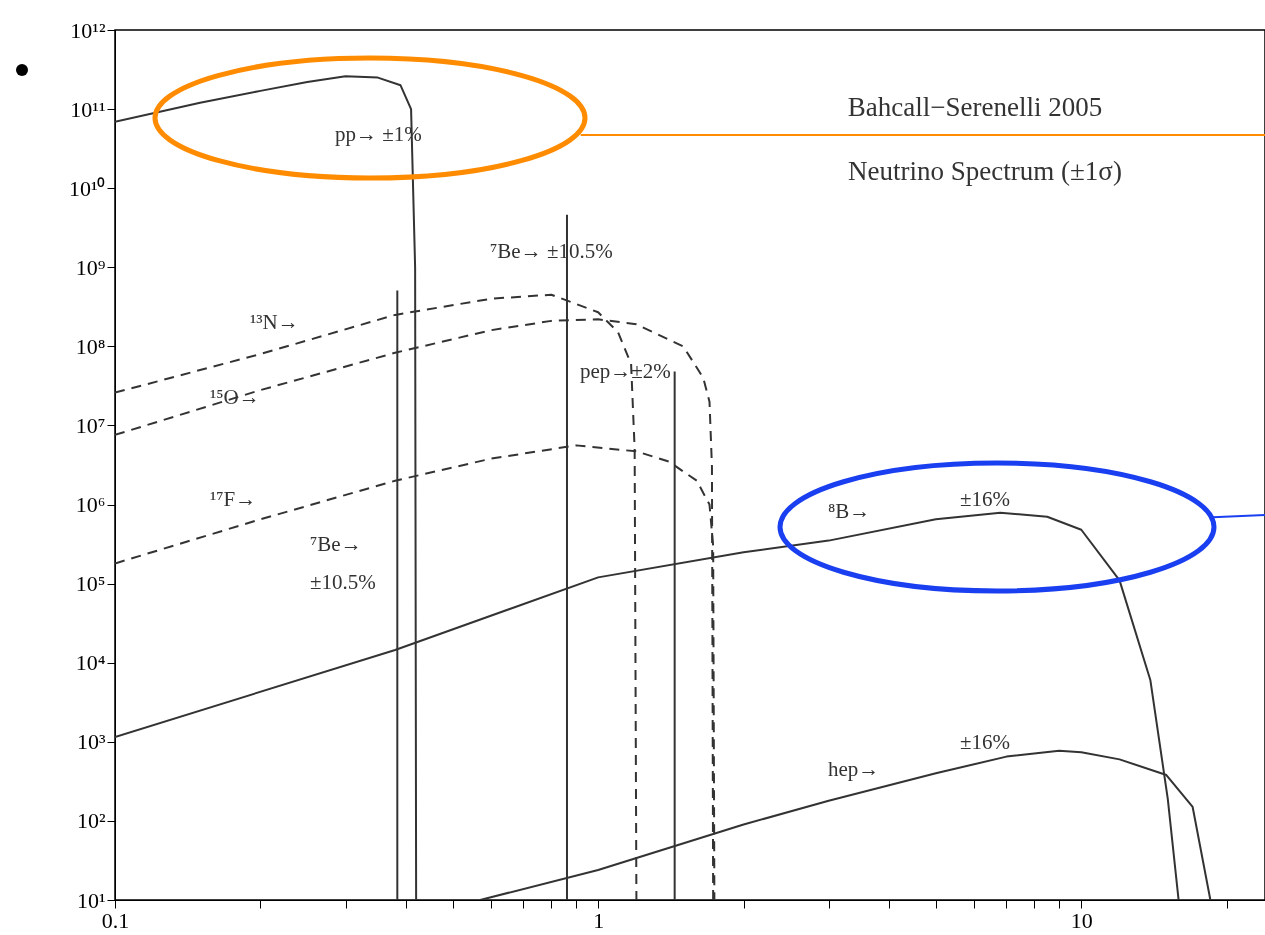  I want to click on y-tick-label: 10⁵, so click(90, 584).